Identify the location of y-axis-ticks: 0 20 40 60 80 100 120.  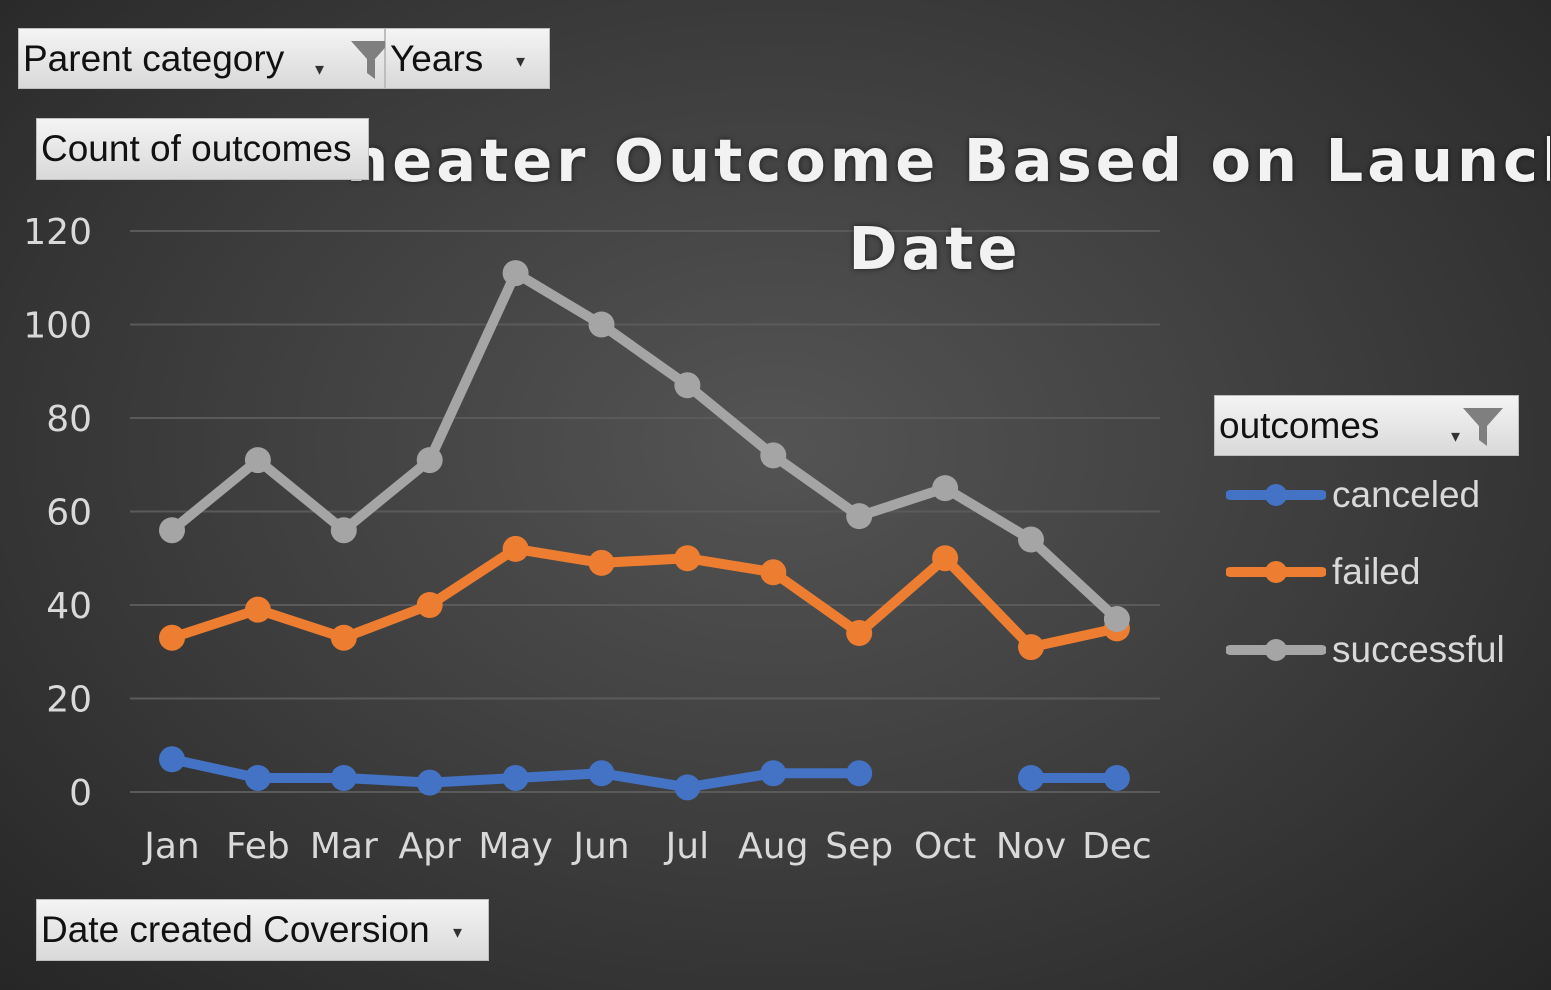
(57, 513).